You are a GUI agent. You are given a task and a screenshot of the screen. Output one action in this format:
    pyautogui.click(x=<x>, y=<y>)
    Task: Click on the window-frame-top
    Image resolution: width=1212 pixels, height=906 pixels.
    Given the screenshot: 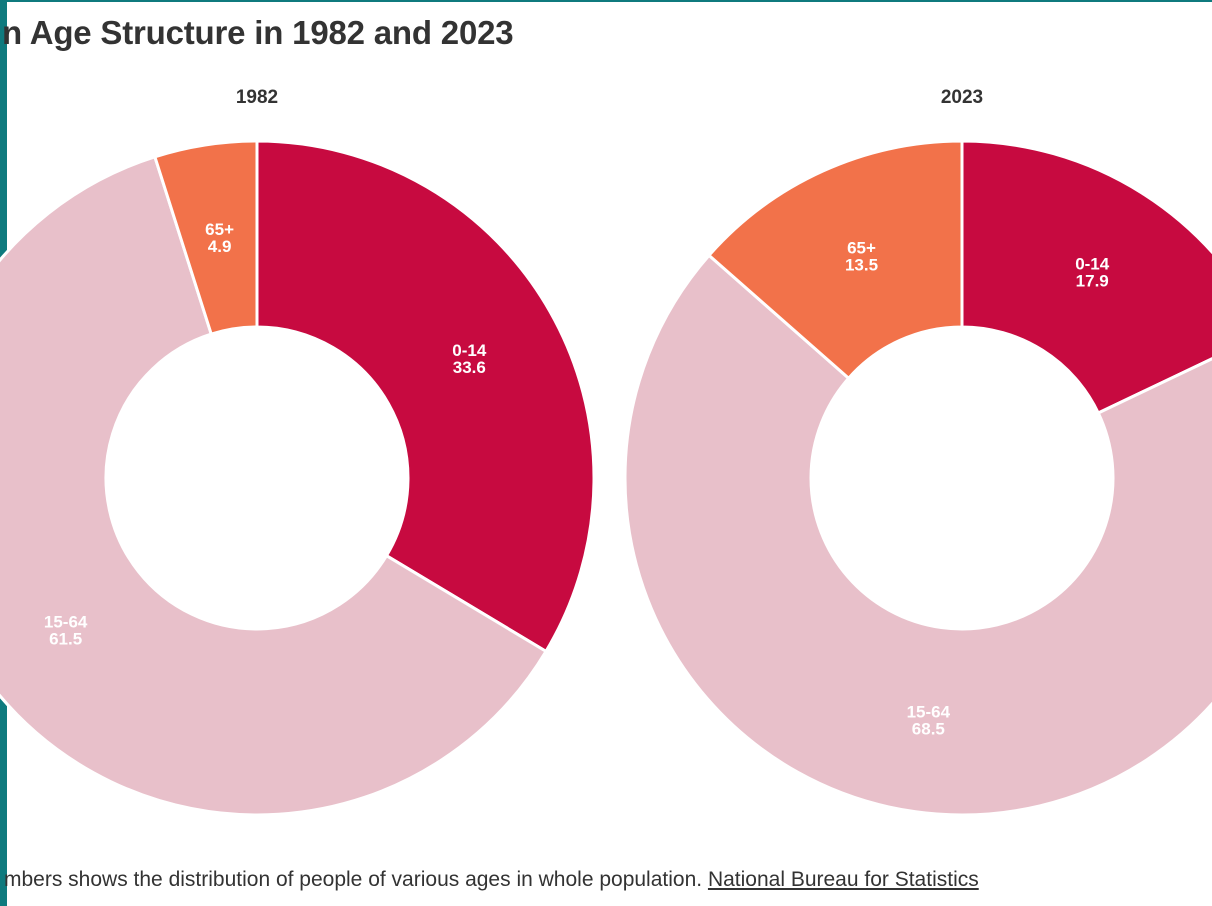 What is the action you would take?
    pyautogui.click(x=606, y=1)
    